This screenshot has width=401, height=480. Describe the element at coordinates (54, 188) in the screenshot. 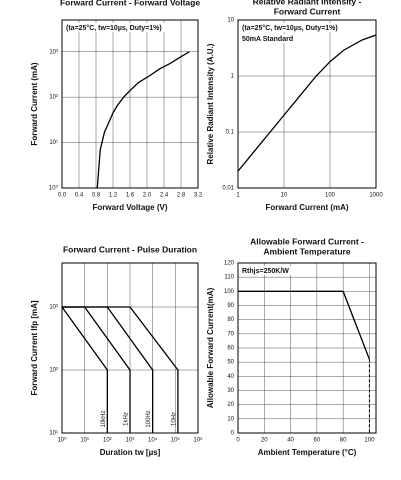

I see `y-tick-label: 10⁰` at that location.